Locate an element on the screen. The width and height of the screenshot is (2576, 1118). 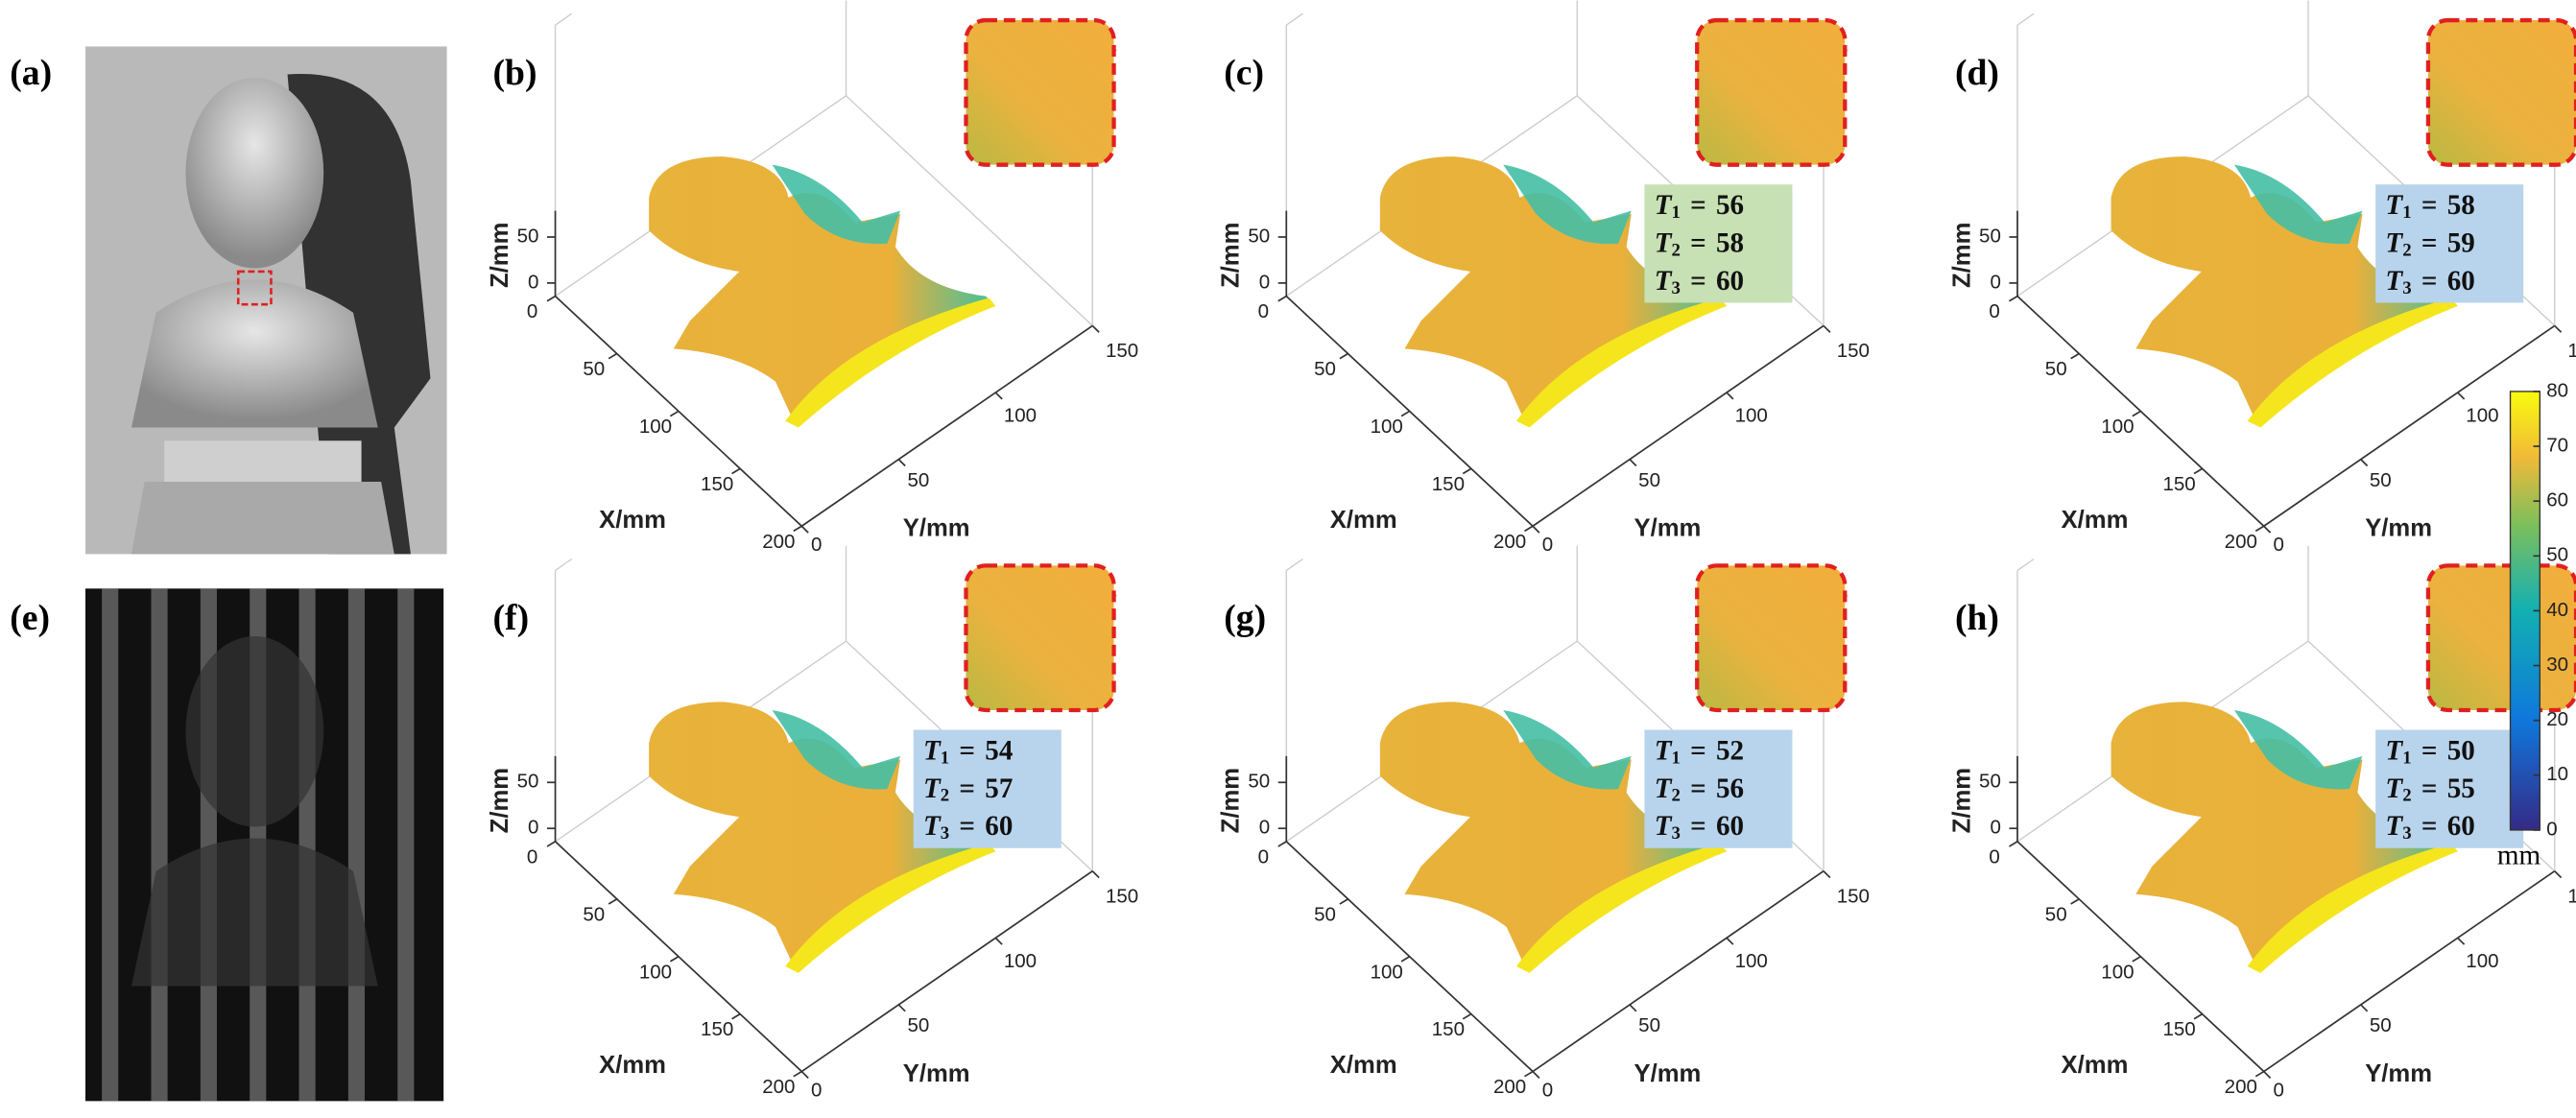
z-tick-label: 50 is located at coordinates (528, 236).